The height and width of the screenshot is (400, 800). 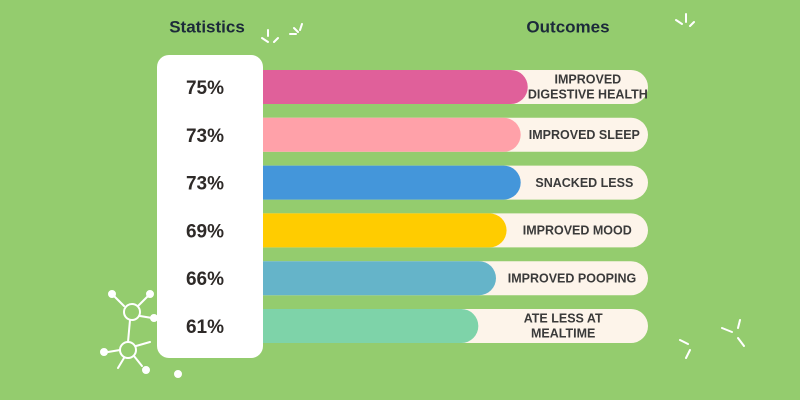 What do you see at coordinates (205, 231) in the screenshot?
I see `value-label: 69%` at bounding box center [205, 231].